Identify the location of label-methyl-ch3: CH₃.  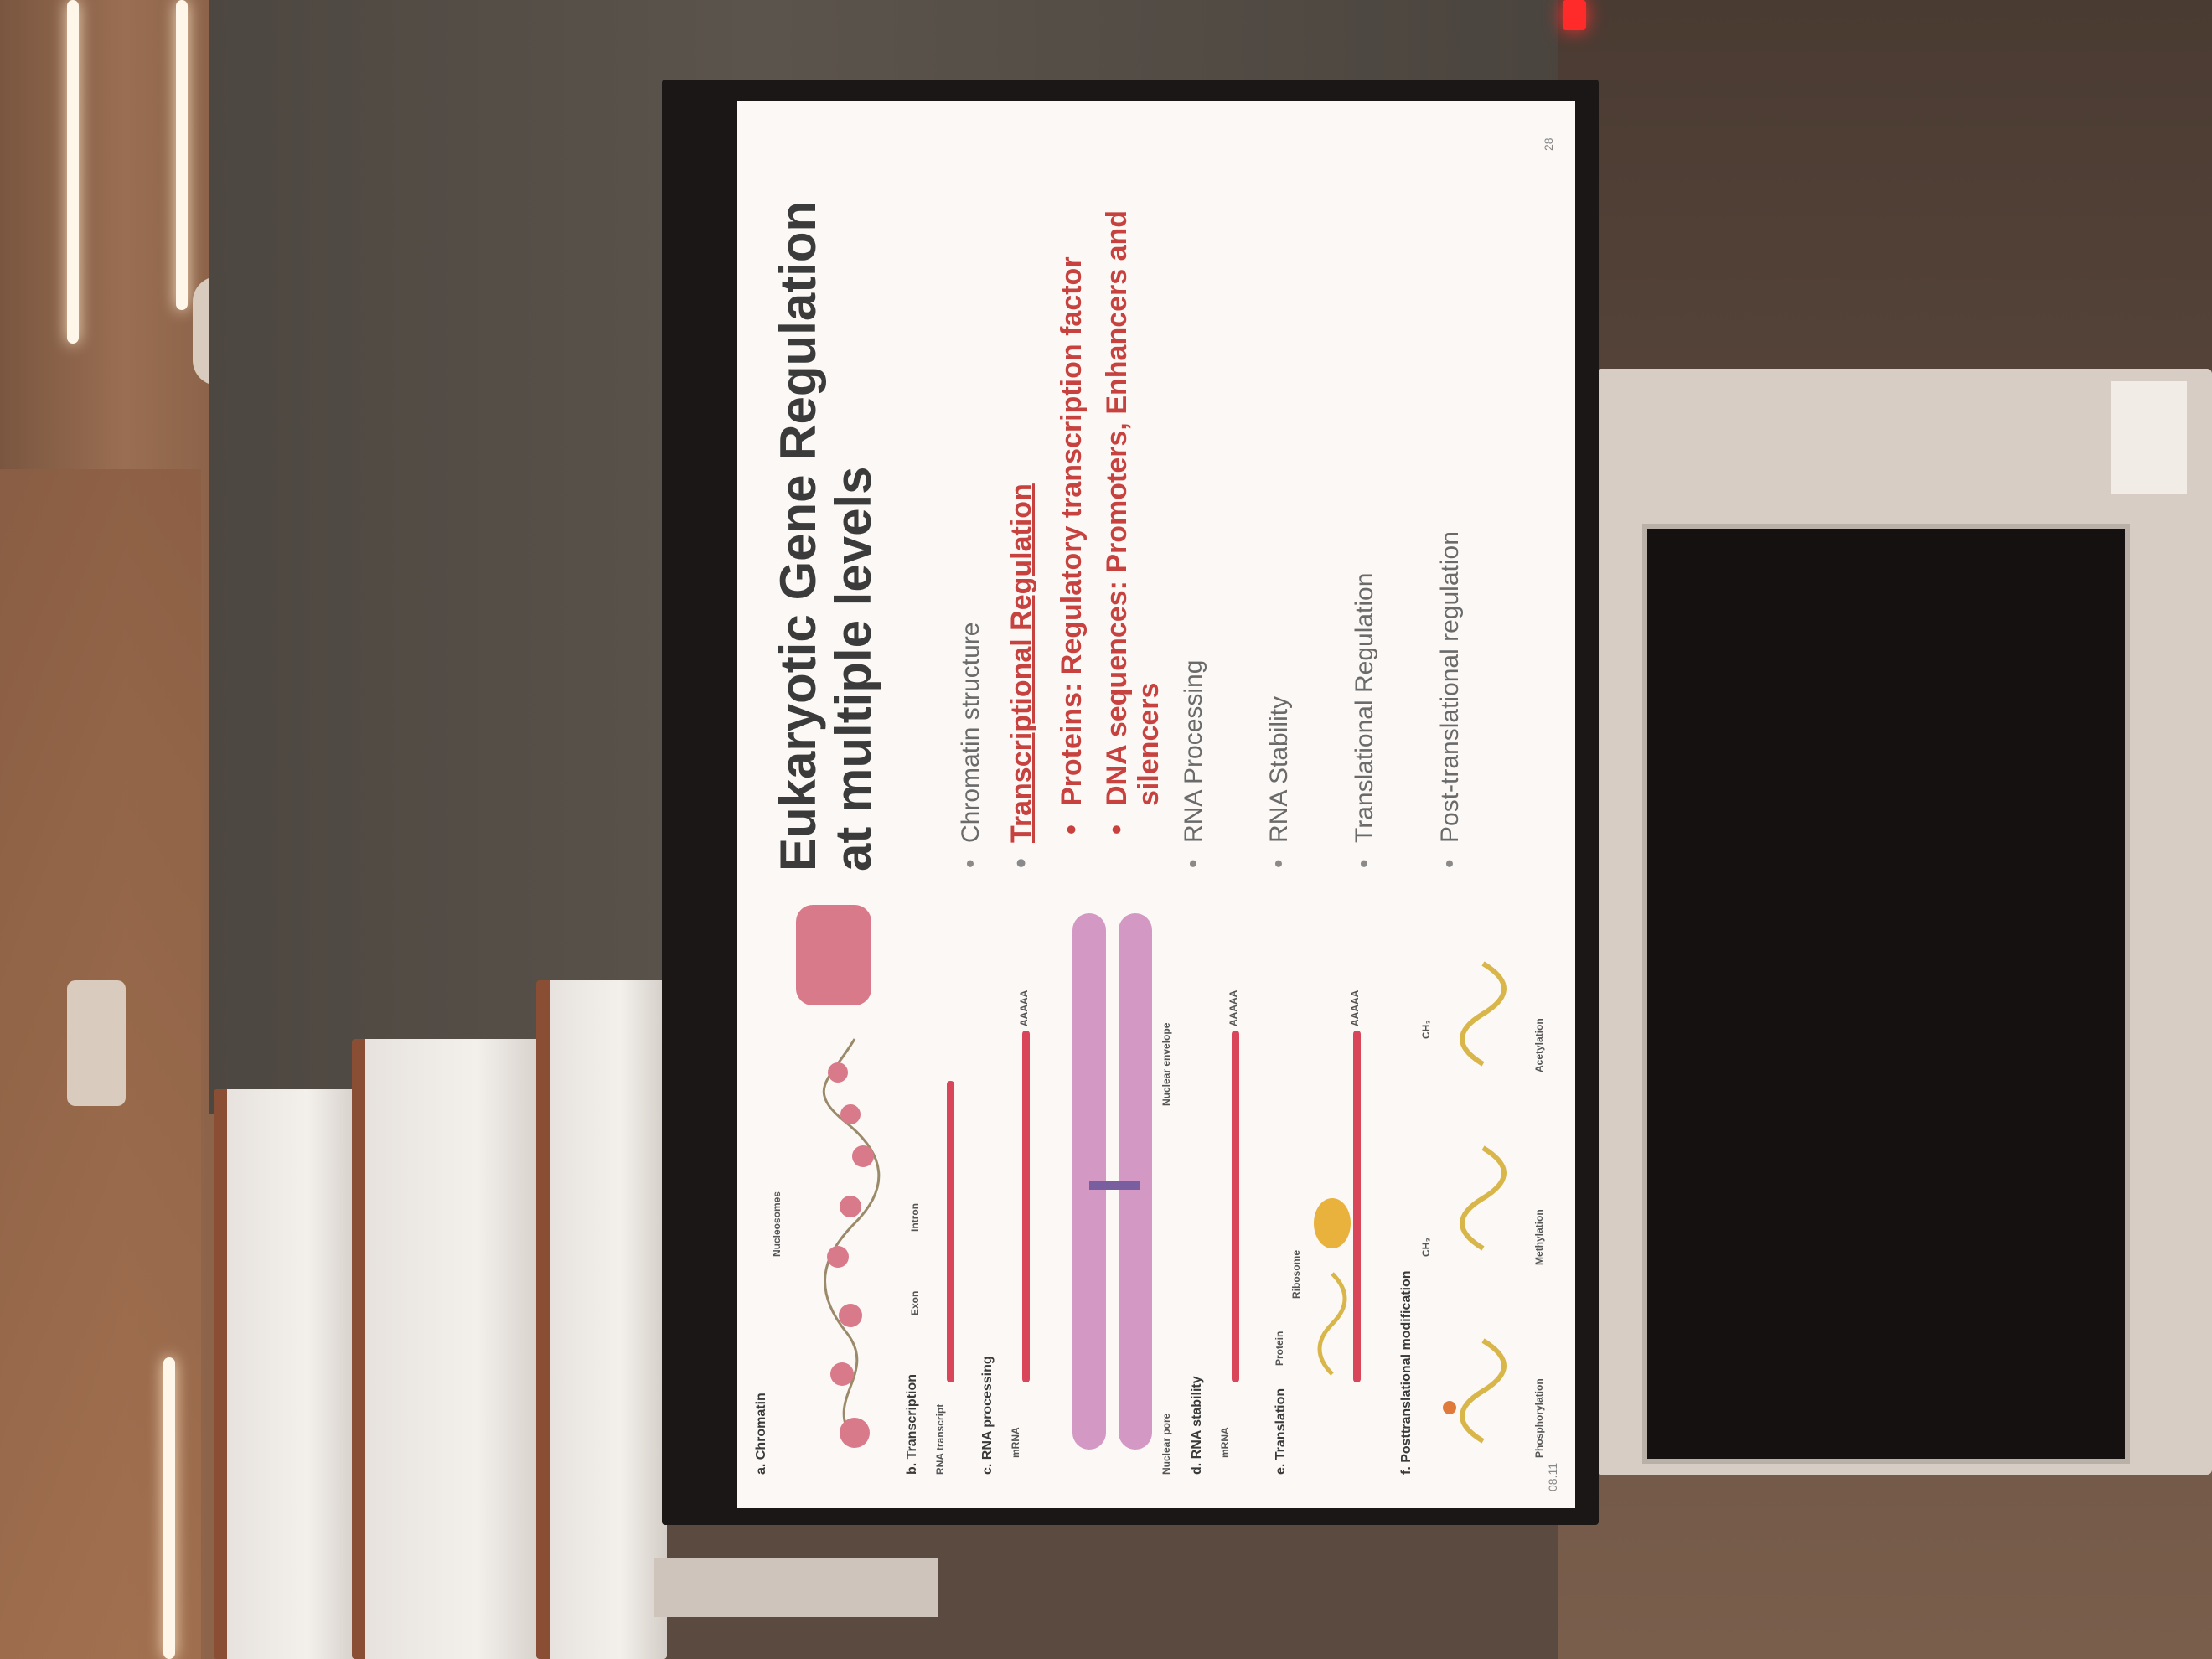
(1426, 1247).